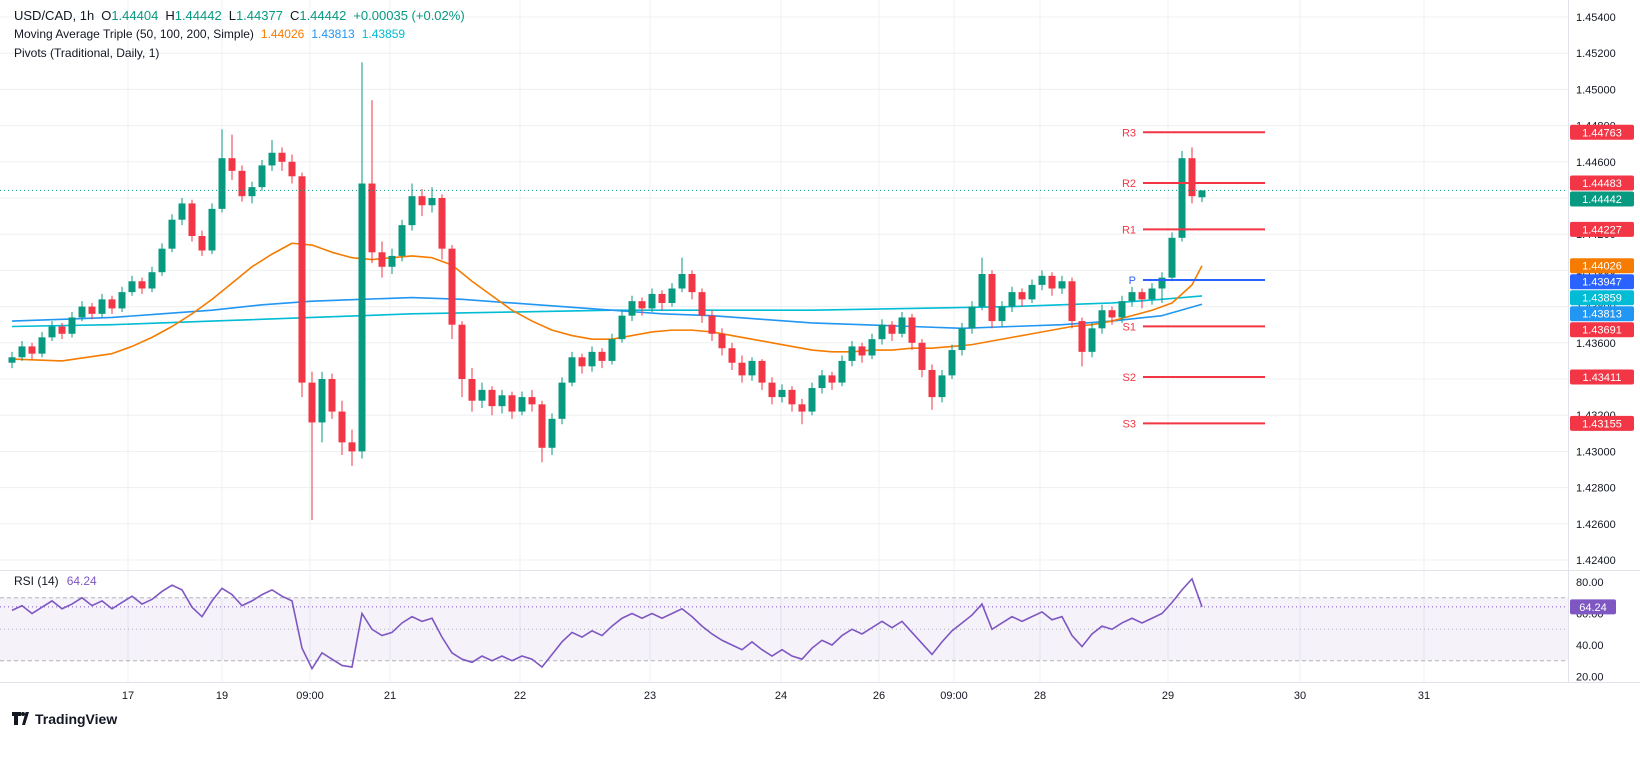 This screenshot has height=779, width=1640. Describe the element at coordinates (1593, 608) in the screenshot. I see `svg-text: 64.24` at that location.